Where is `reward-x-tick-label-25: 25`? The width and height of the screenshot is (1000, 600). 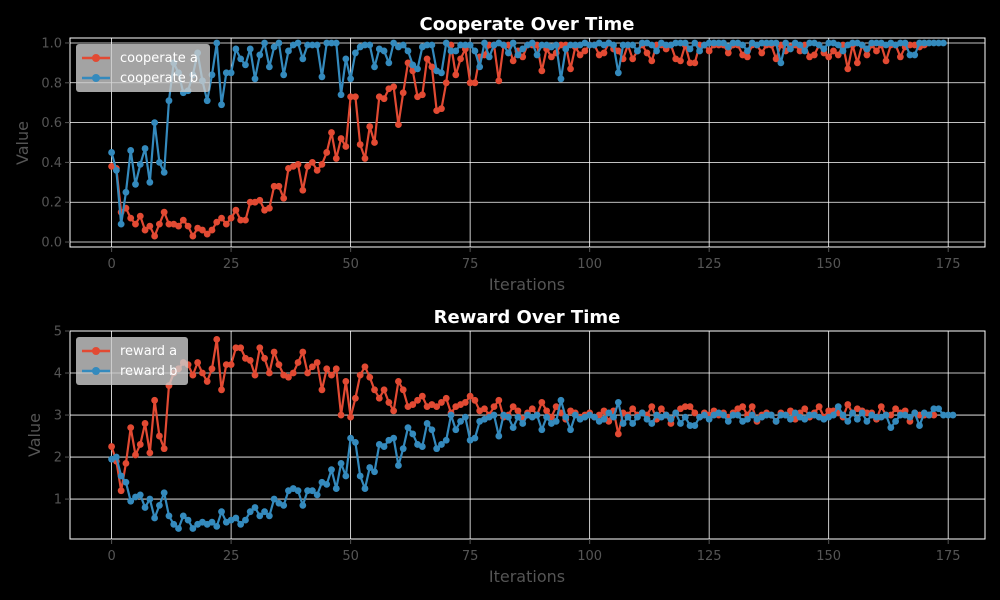
reward-x-tick-label-25: 25 is located at coordinates (231, 556).